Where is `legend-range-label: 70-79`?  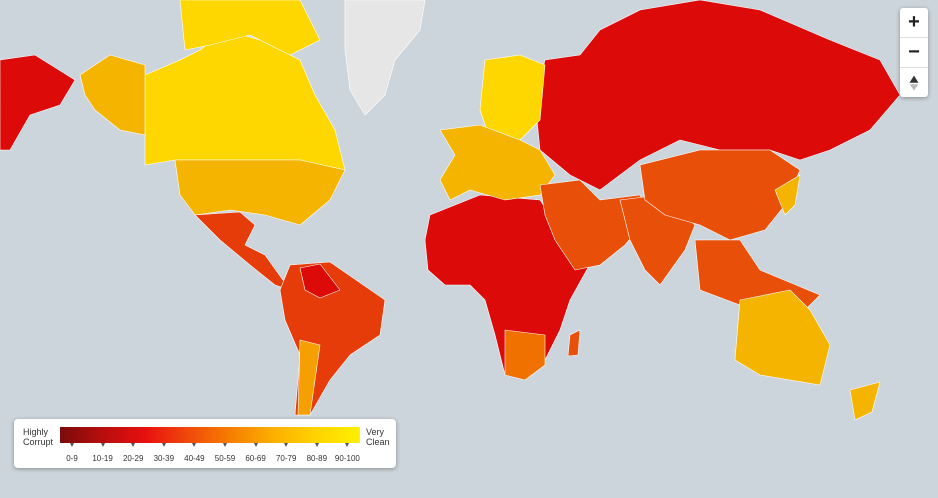
legend-range-label: 70-79 is located at coordinates (286, 458).